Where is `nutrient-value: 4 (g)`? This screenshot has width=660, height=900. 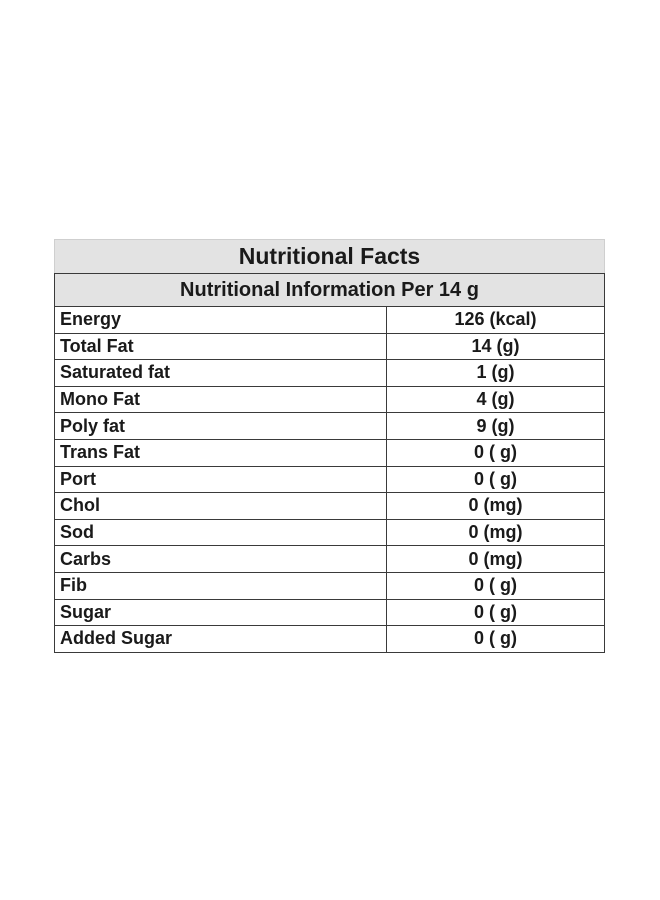
nutrient-value: 4 (g) is located at coordinates (495, 399).